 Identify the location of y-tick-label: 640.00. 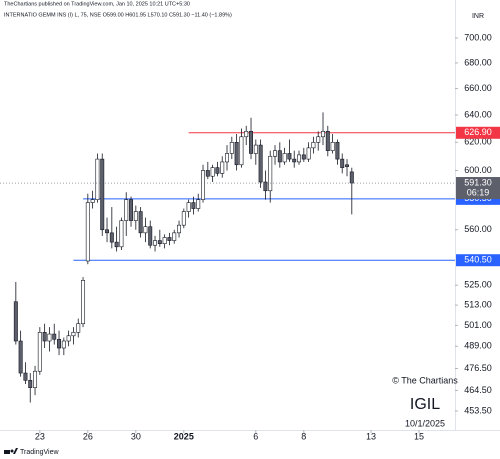
(478, 114).